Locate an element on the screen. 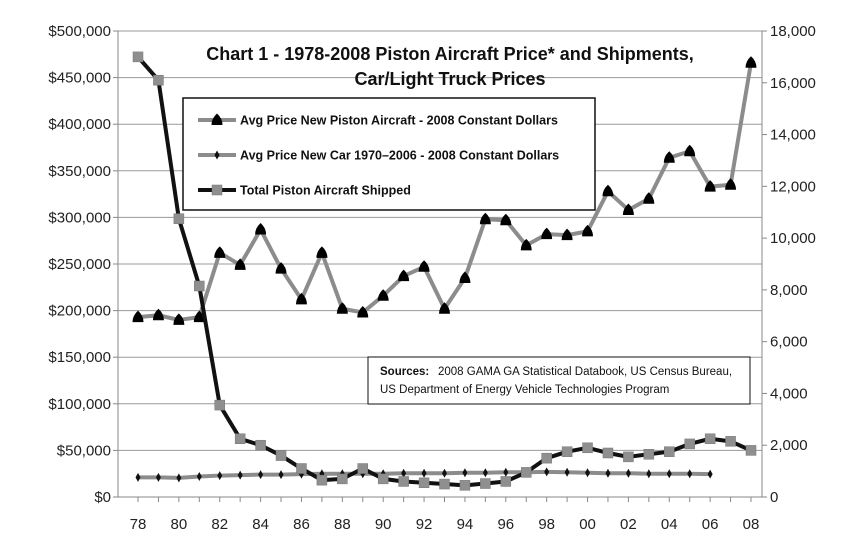 Image resolution: width=854 pixels, height=542 pixels. legend-marker-aircraft-shipped is located at coordinates (217, 190).